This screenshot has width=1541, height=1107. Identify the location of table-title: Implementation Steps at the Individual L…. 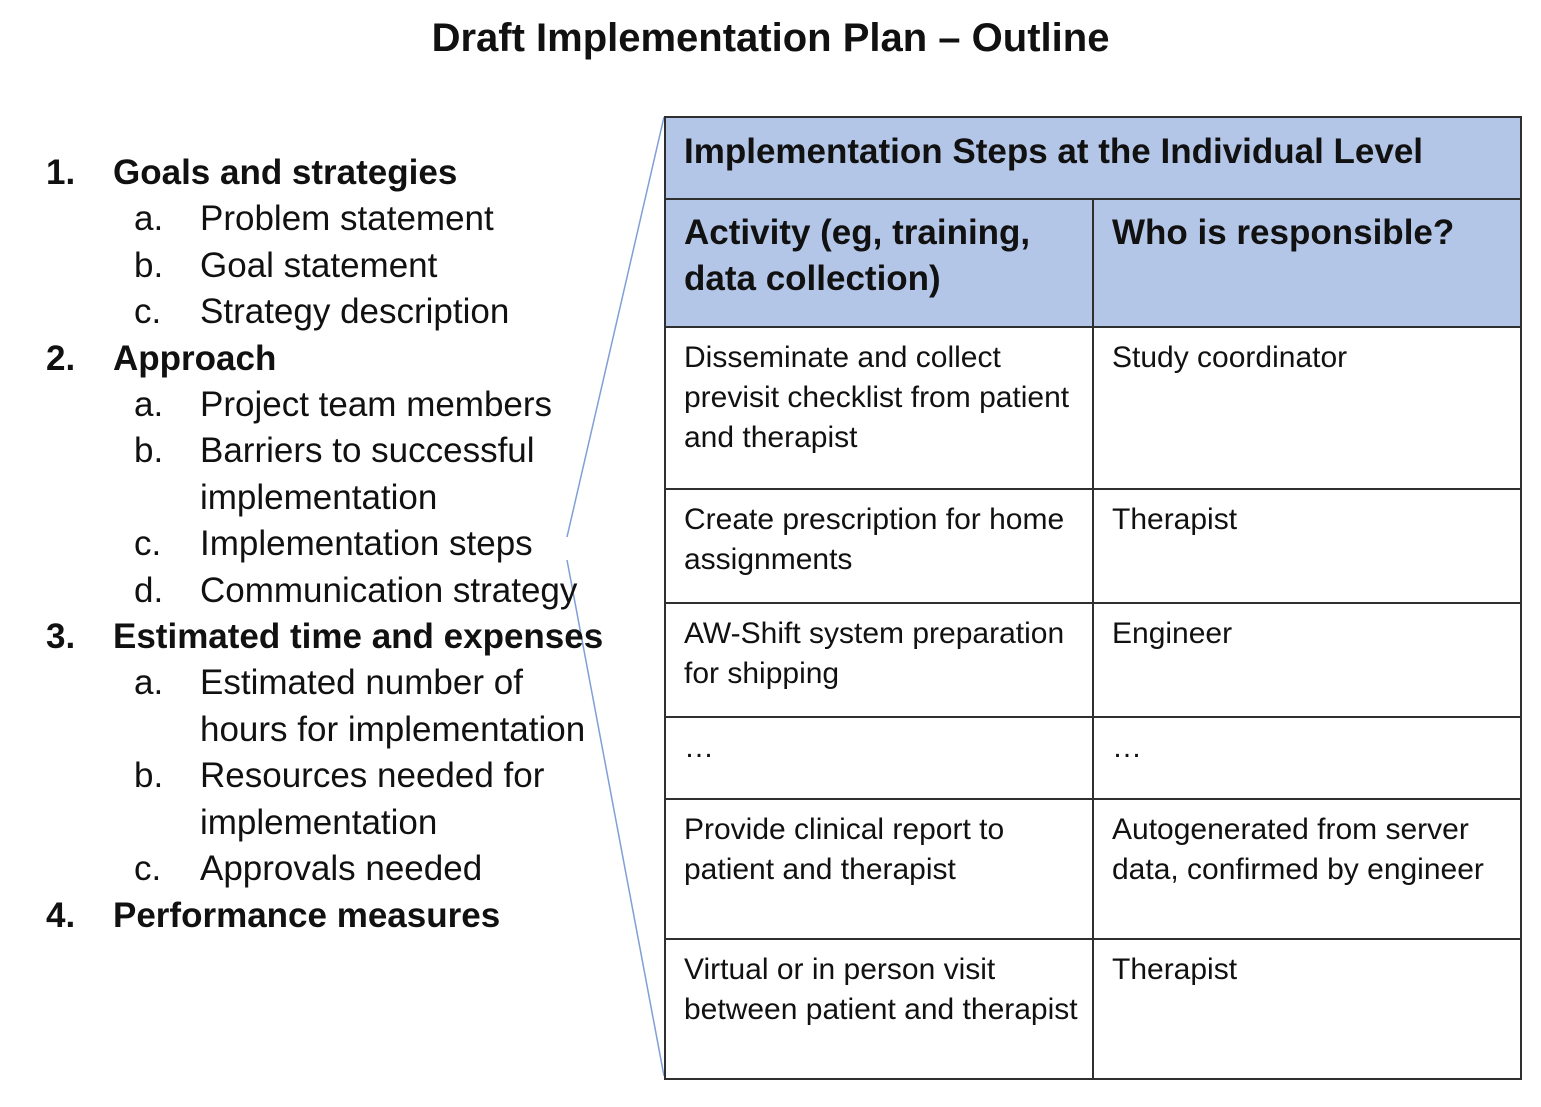
(1093, 158).